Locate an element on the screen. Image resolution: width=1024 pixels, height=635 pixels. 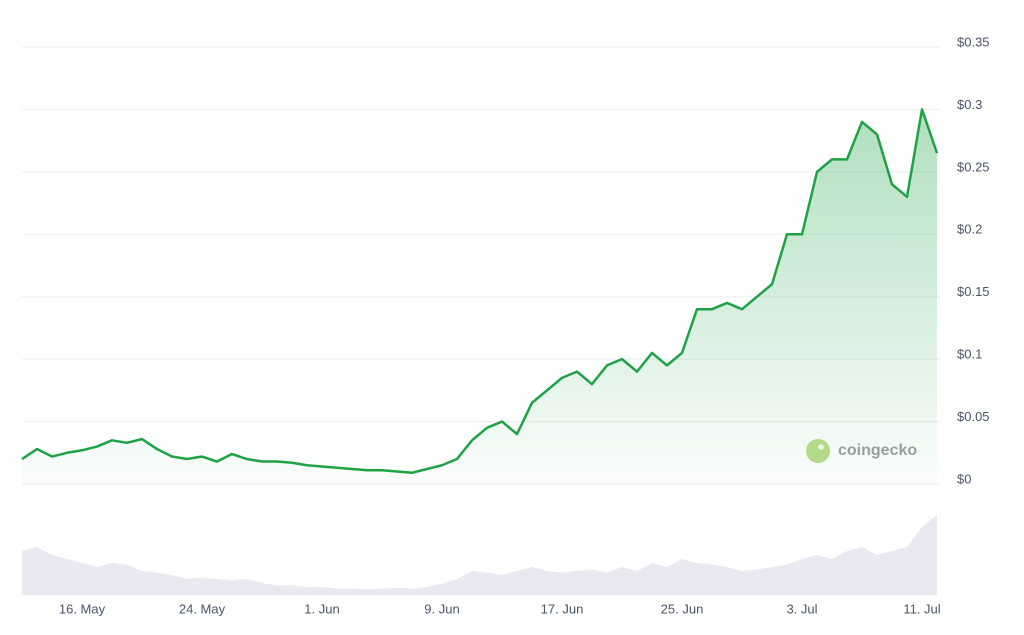
y-tick-label: $0.2 is located at coordinates (969, 229).